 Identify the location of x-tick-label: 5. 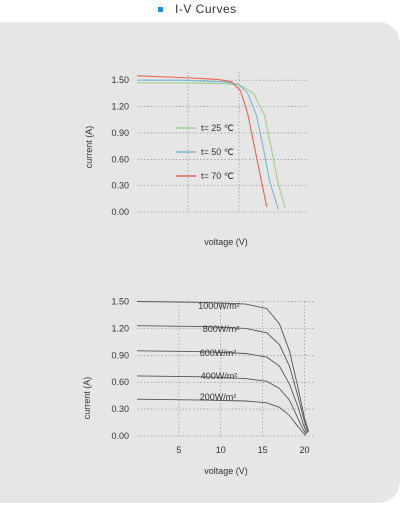
(178, 450).